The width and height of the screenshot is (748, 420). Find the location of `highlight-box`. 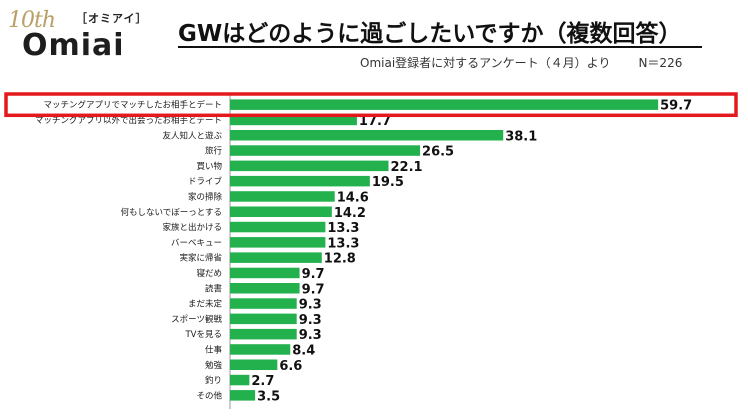

highlight-box is located at coordinates (371, 105).